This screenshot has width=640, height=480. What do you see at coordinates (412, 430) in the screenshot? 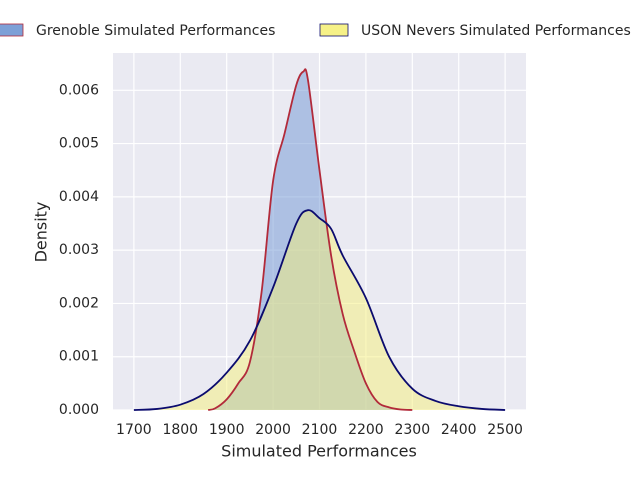
I see `x-tick-label: 2300` at bounding box center [412, 430].